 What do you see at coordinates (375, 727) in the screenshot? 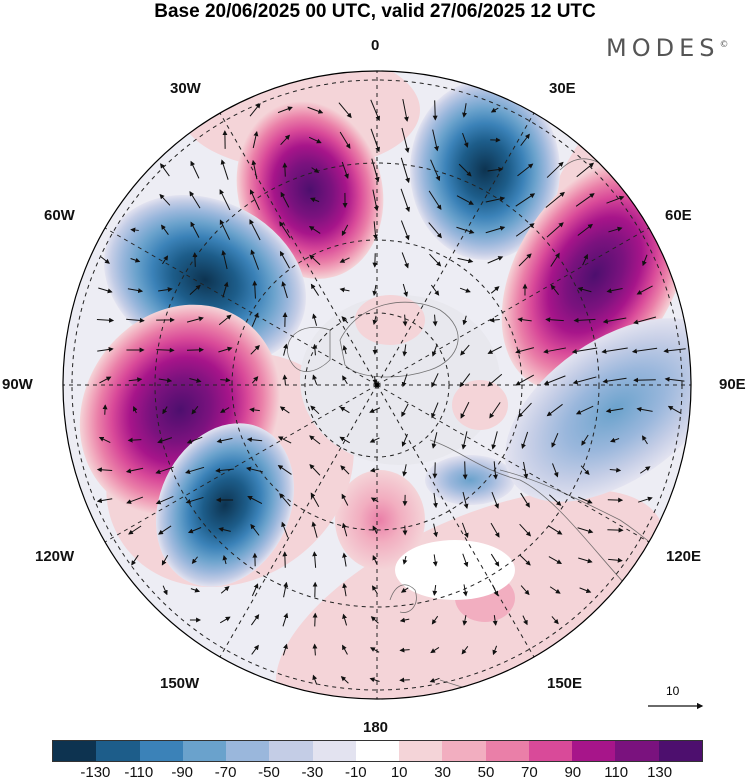
I see `lon-label-180: 180` at bounding box center [375, 727].